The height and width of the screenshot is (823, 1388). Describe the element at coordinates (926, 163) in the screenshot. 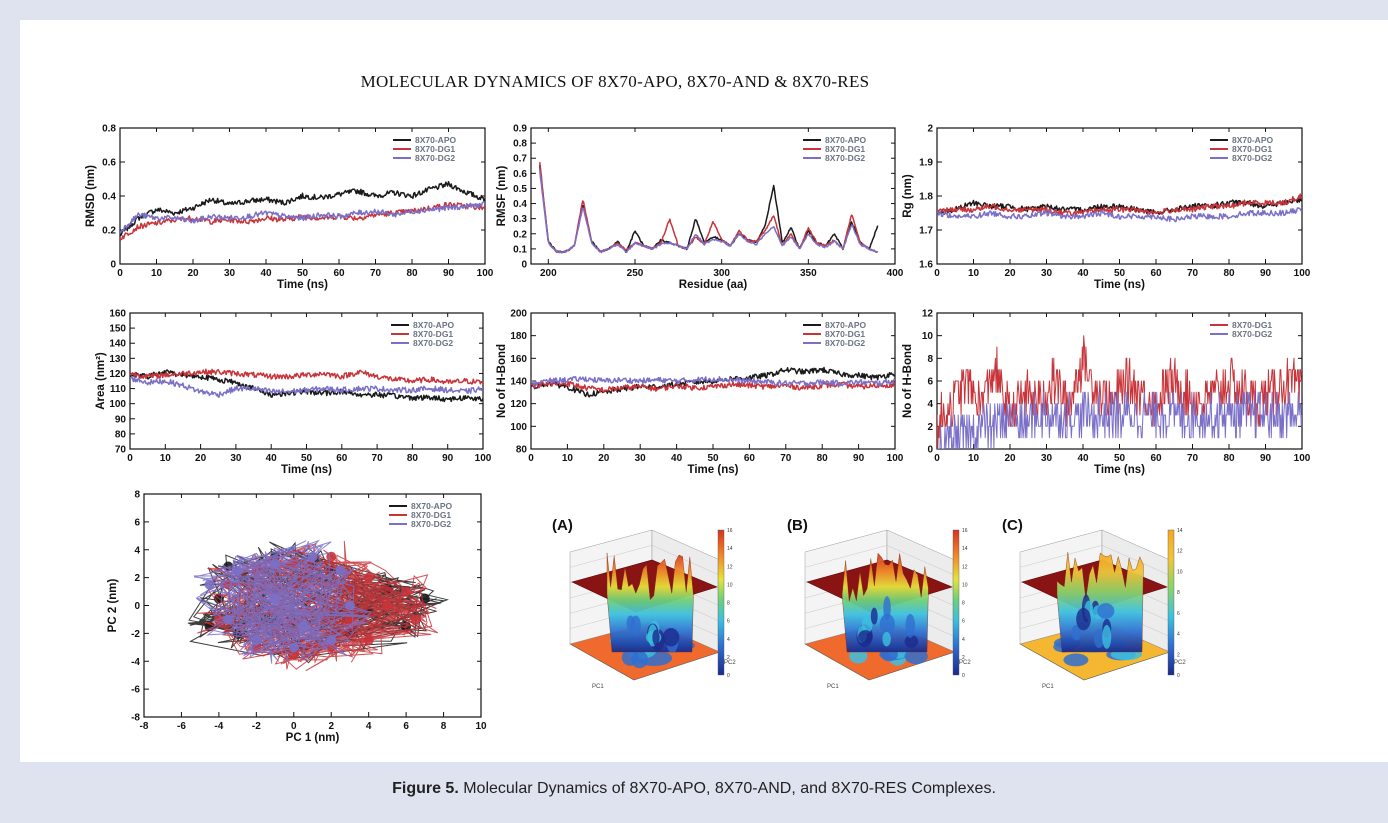

I see `y-tick-label: 1.9` at that location.